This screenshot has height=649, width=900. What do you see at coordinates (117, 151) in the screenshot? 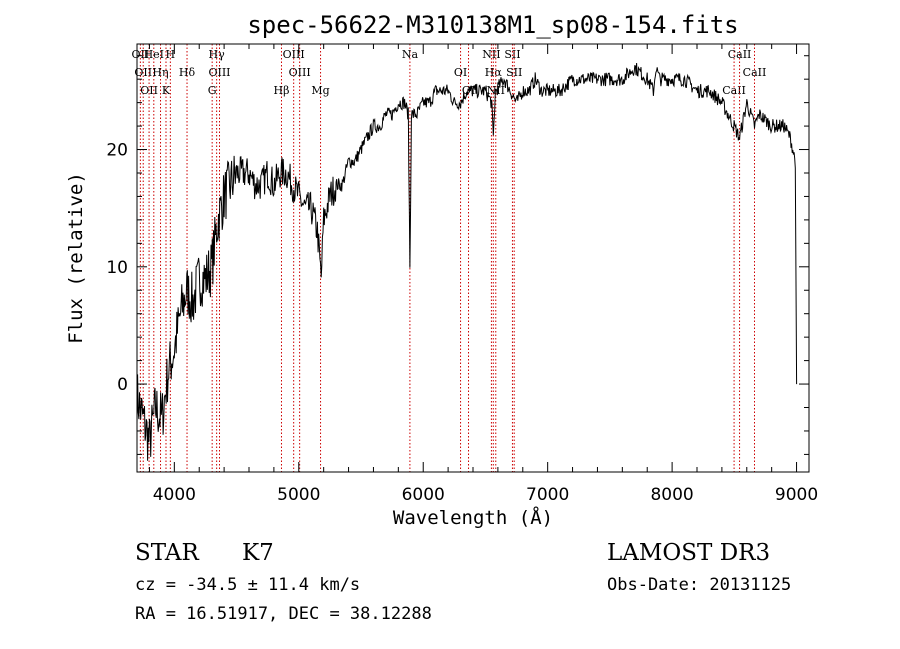
I see `y-tick-label: 20` at bounding box center [117, 151].